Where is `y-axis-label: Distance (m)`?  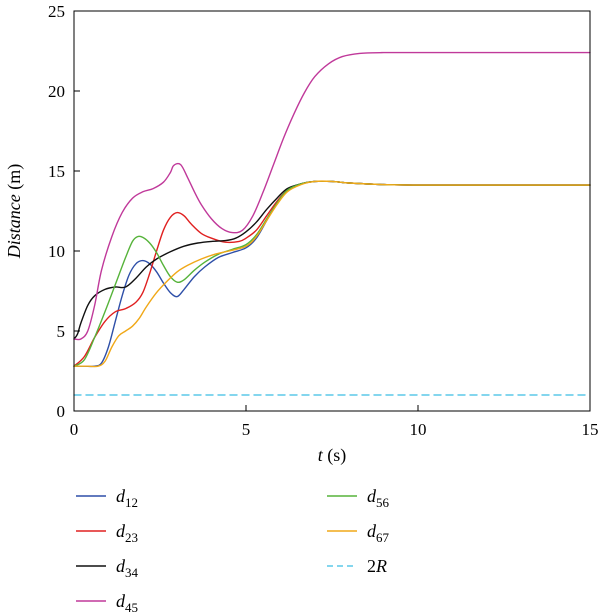 y-axis-label: Distance (m) is located at coordinates (14, 211).